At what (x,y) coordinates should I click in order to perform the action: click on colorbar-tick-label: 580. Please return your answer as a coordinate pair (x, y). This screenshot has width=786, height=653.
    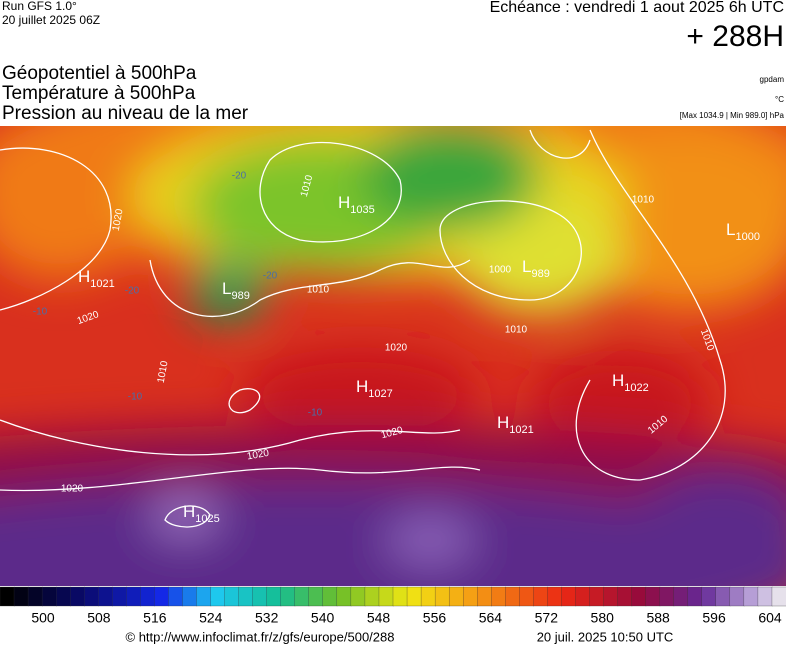
    Looking at the image, I should click on (603, 618).